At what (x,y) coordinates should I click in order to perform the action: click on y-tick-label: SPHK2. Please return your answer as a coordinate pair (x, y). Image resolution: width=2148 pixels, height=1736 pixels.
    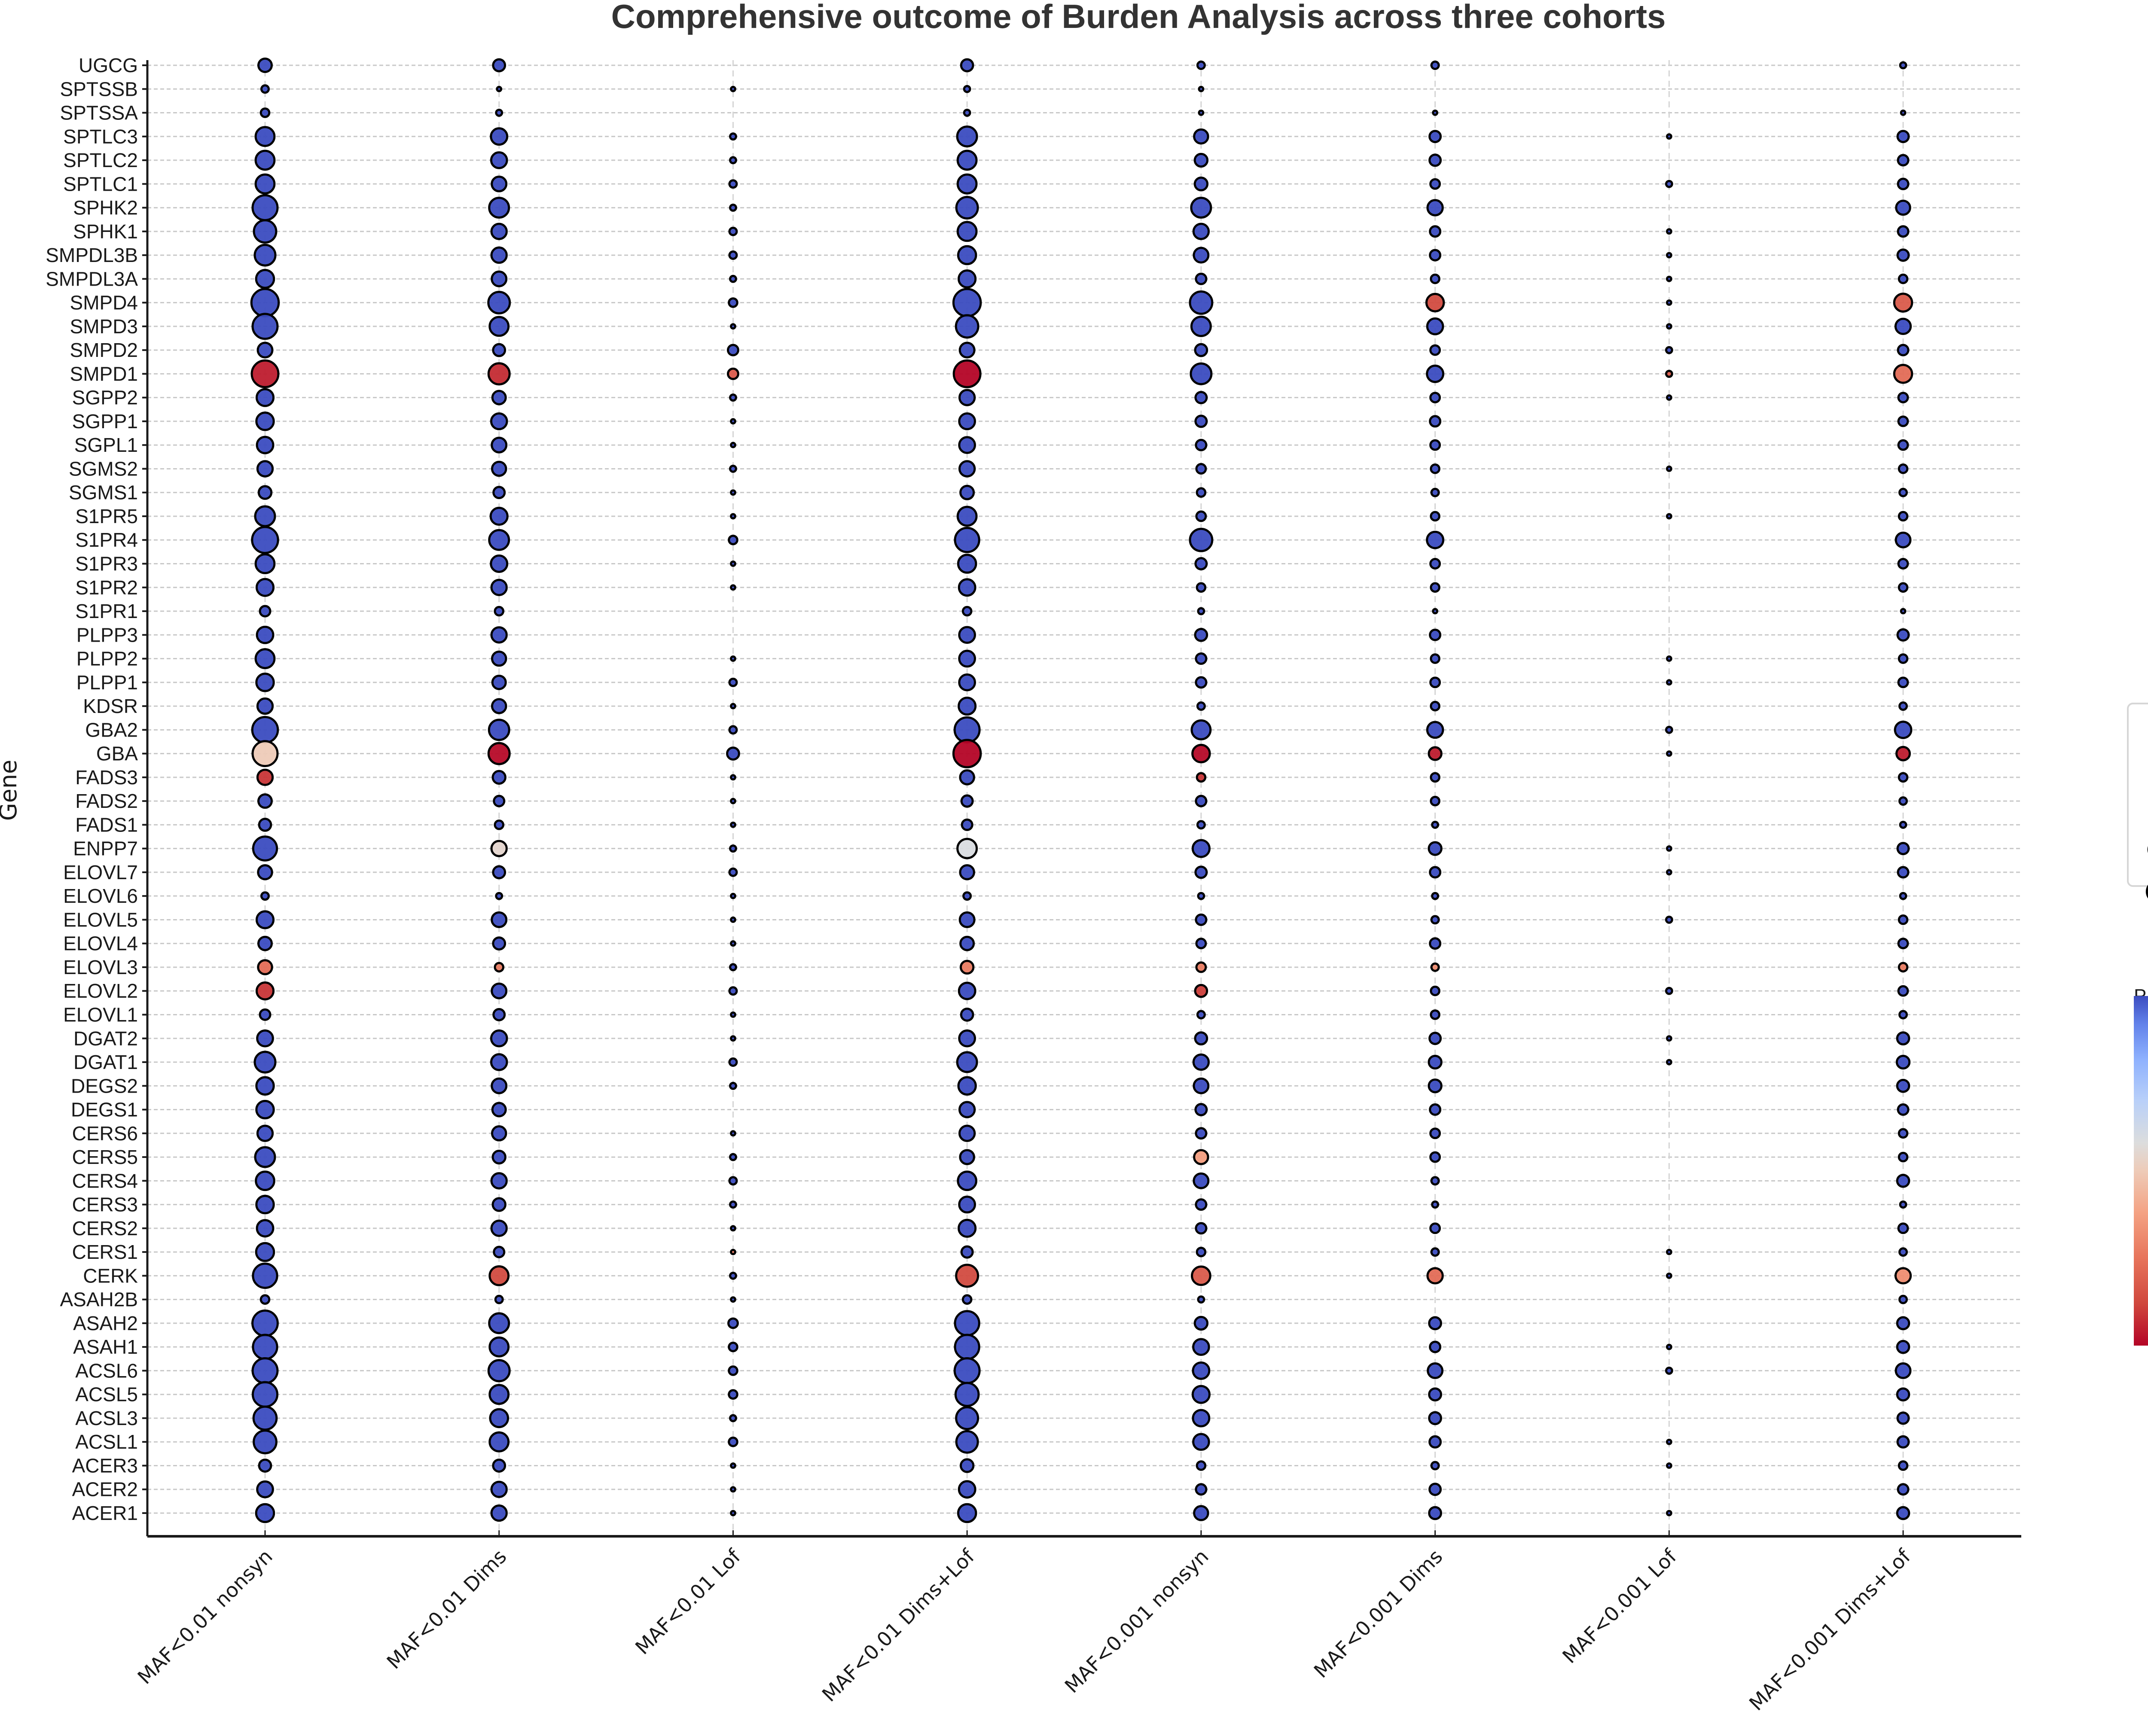
    Looking at the image, I should click on (105, 208).